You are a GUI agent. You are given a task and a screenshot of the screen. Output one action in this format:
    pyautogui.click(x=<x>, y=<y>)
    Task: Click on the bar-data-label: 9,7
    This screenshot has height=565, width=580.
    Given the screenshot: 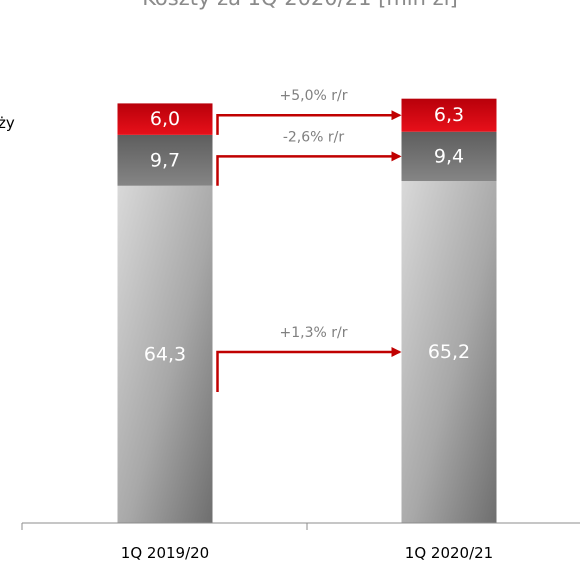 What is the action you would take?
    pyautogui.click(x=165, y=160)
    